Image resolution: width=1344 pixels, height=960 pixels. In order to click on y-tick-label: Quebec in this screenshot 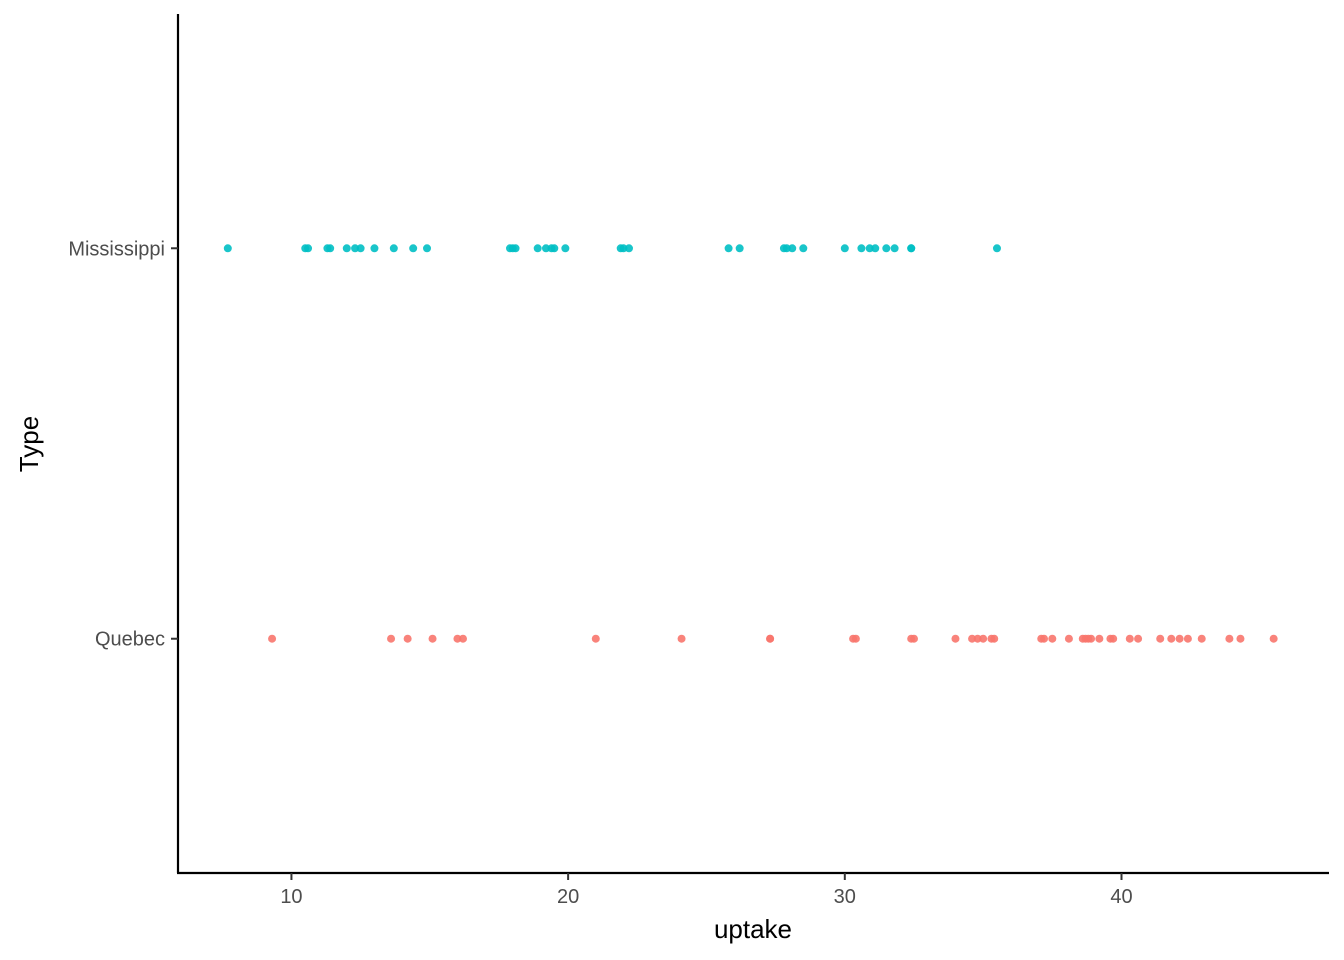, I will do `click(130, 640)`.